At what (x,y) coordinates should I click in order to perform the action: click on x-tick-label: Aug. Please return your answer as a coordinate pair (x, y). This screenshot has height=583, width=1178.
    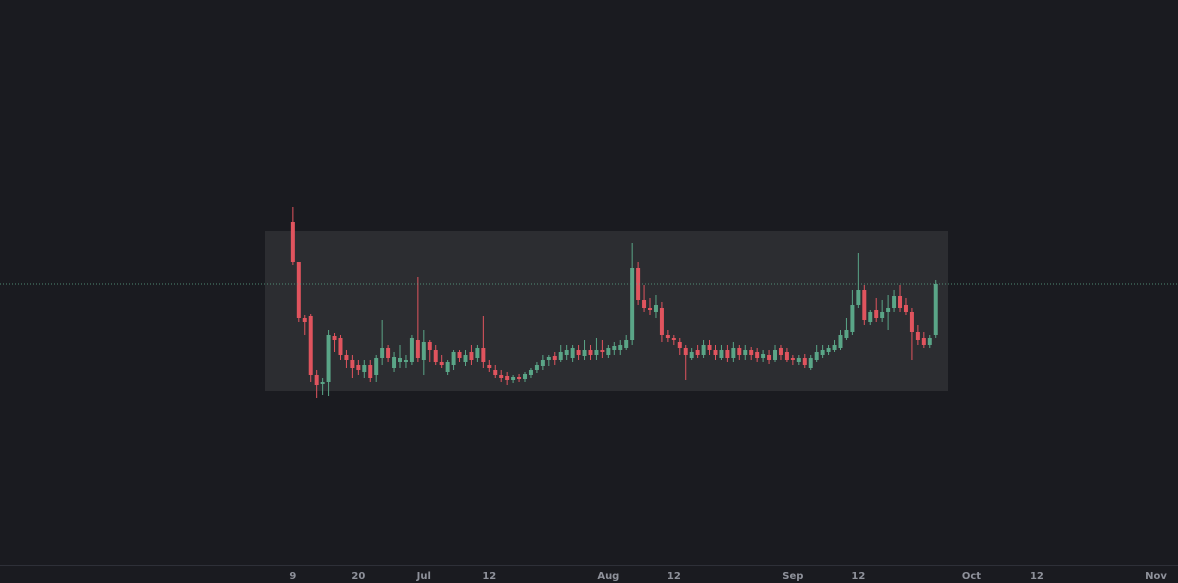
    Looking at the image, I should click on (608, 576).